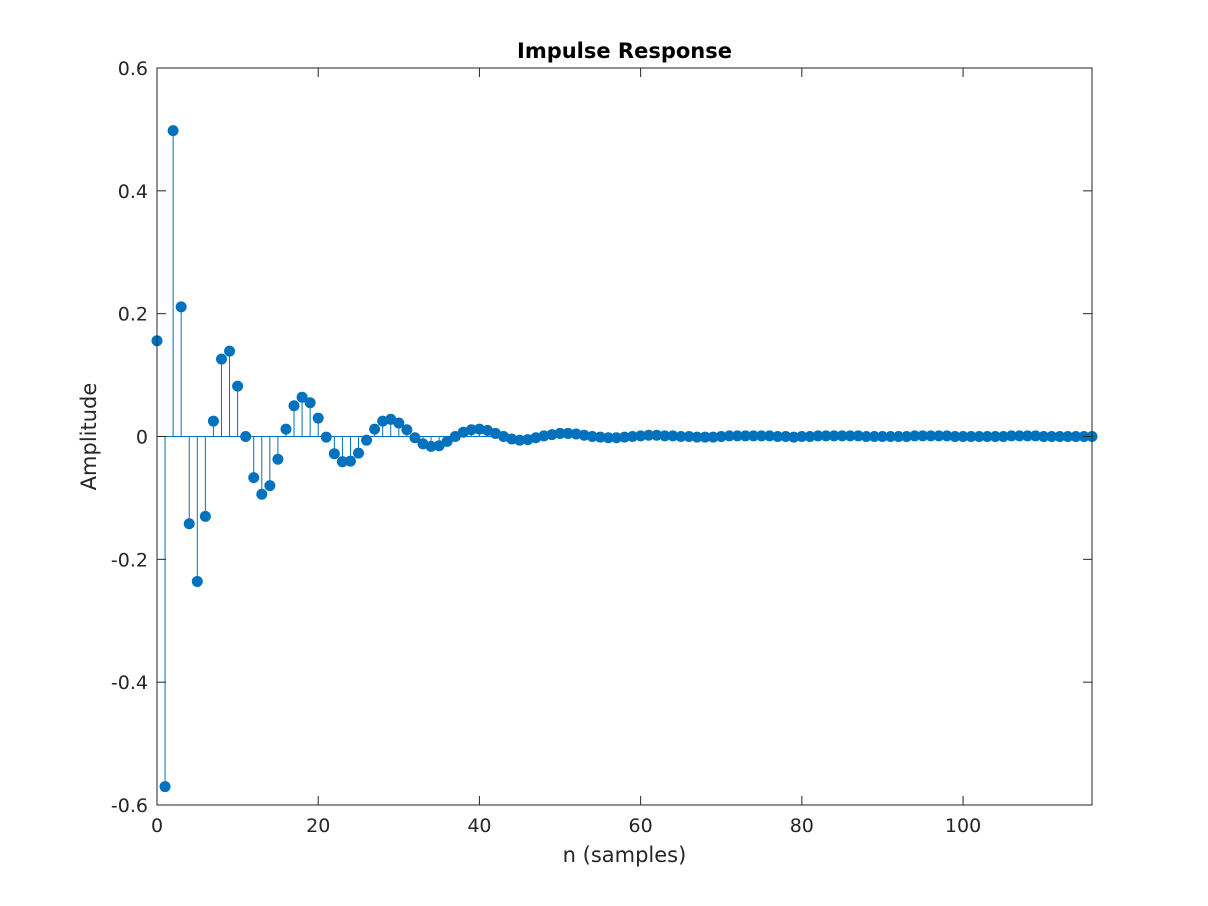 The width and height of the screenshot is (1208, 906). What do you see at coordinates (963, 826) in the screenshot?
I see `x-tick-label: 100` at bounding box center [963, 826].